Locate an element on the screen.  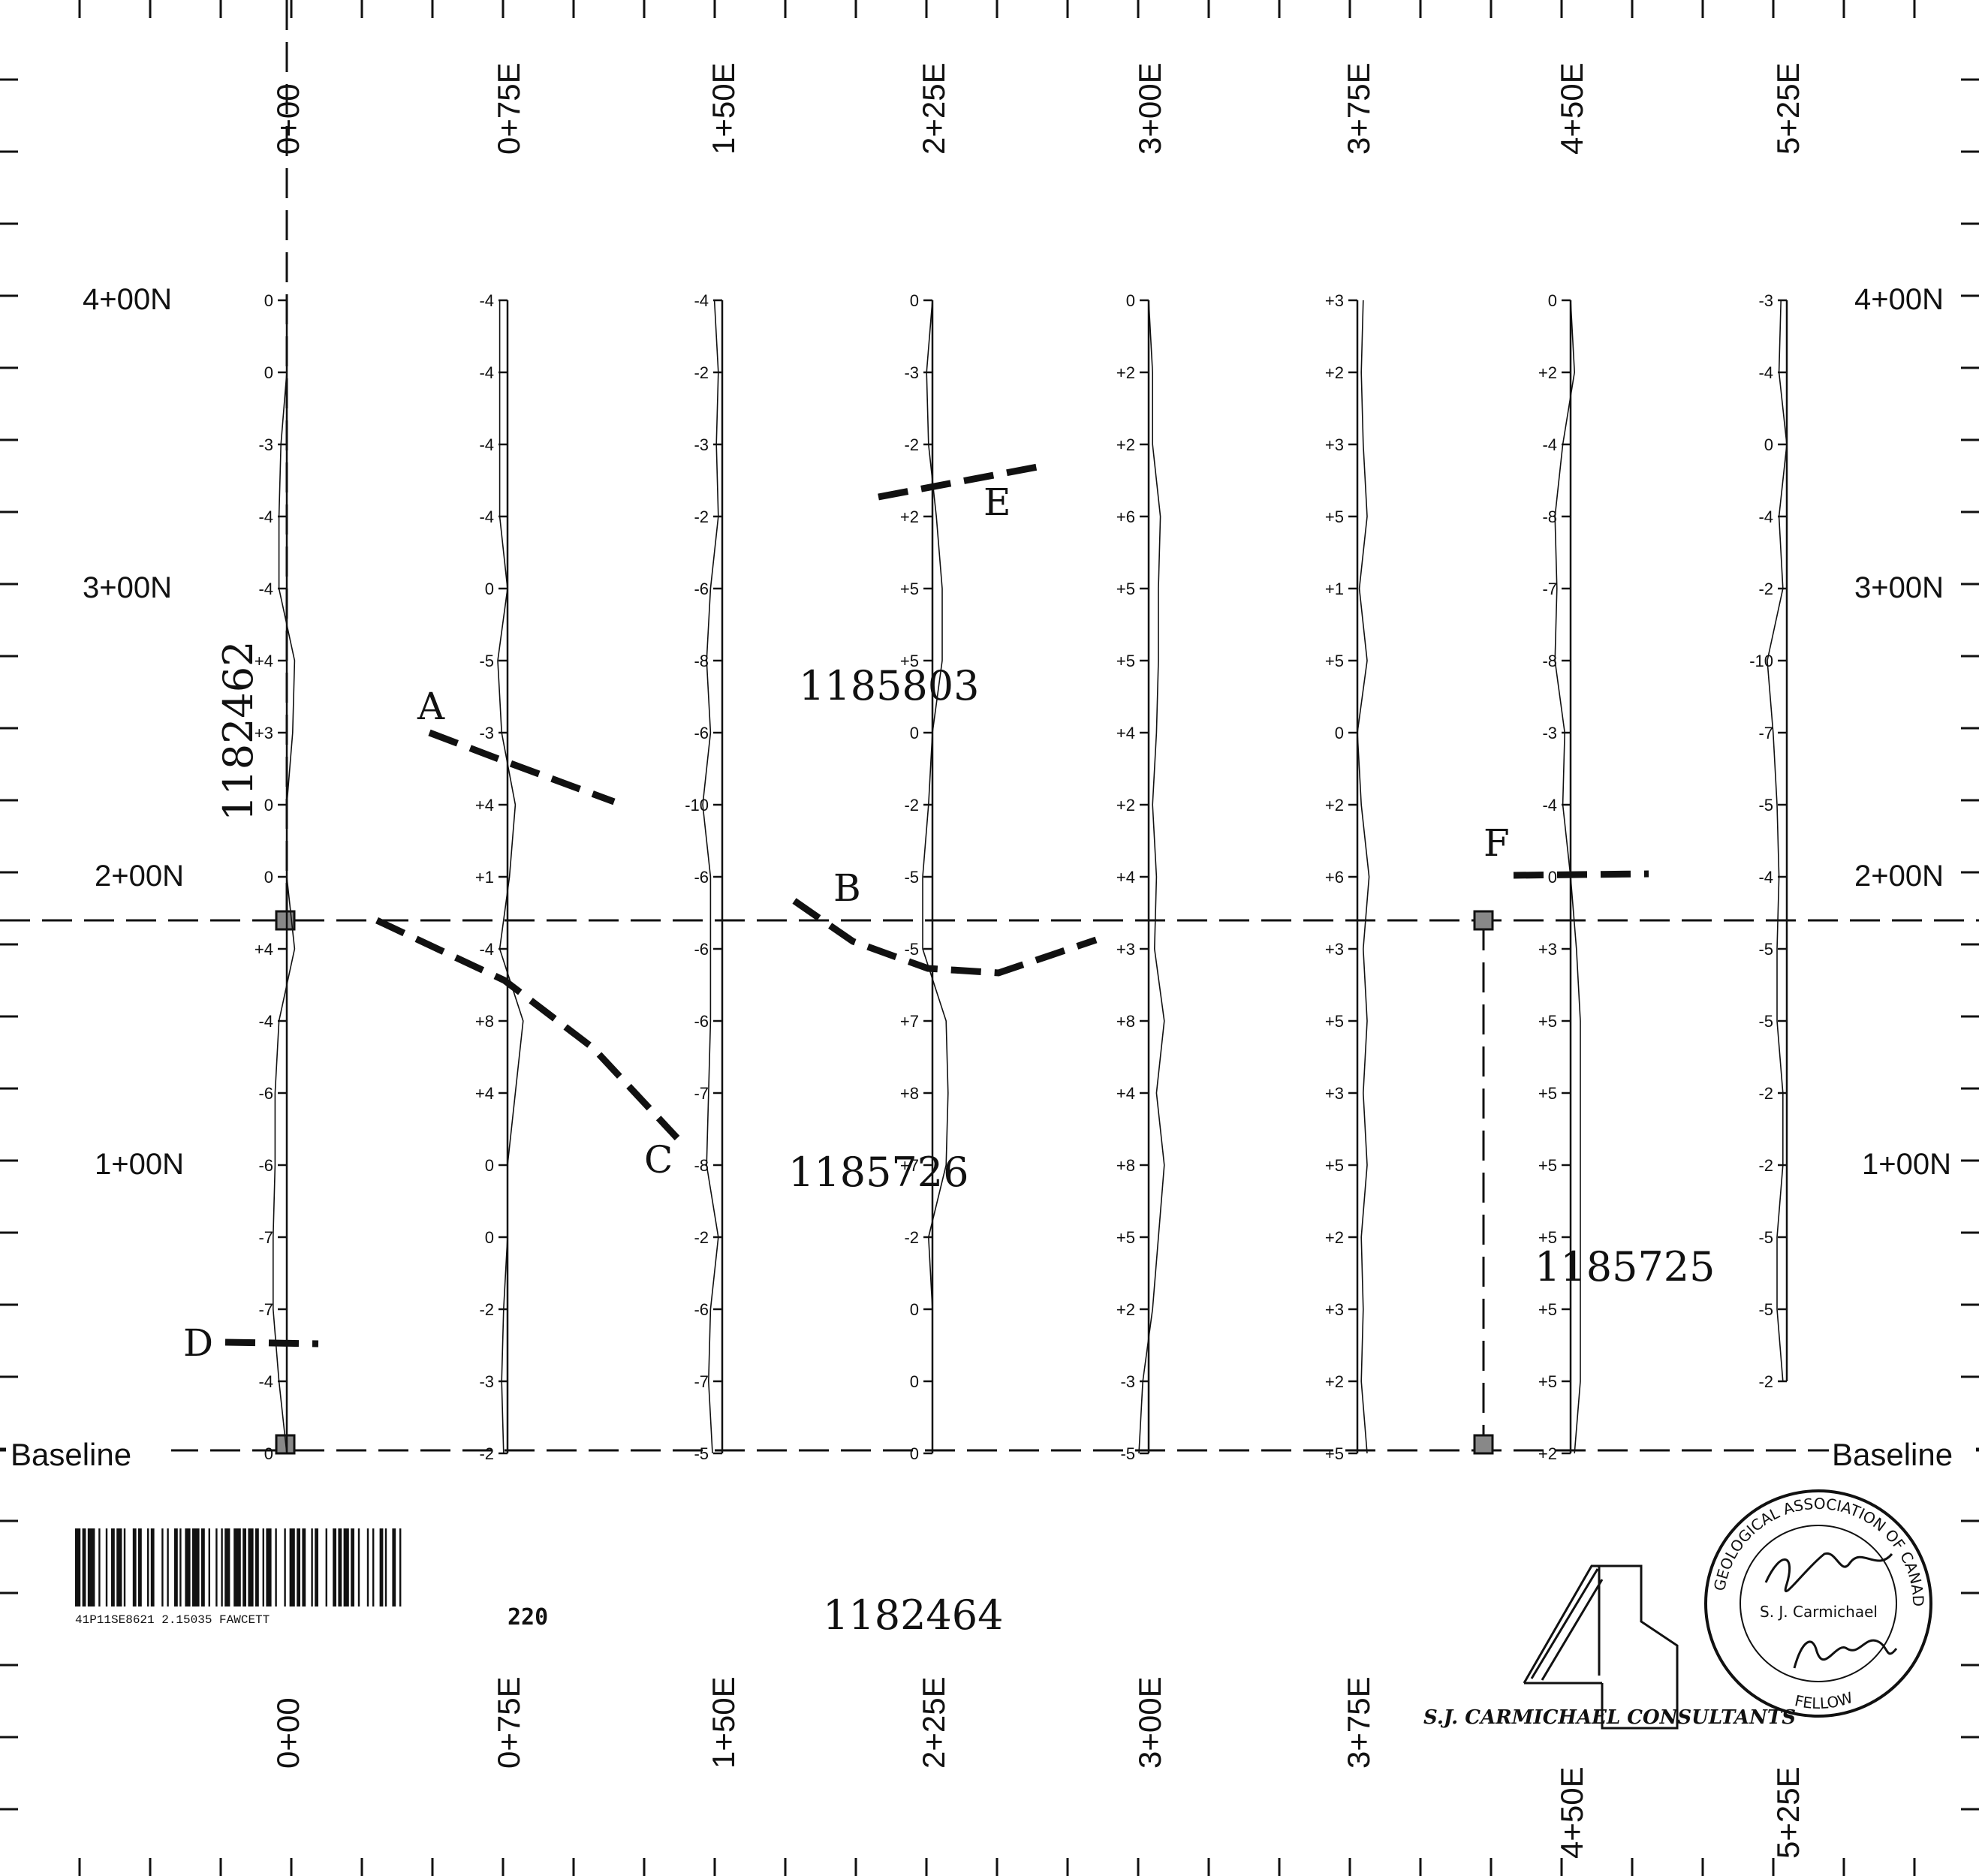
signature-date is located at coordinates (1845, 1654).